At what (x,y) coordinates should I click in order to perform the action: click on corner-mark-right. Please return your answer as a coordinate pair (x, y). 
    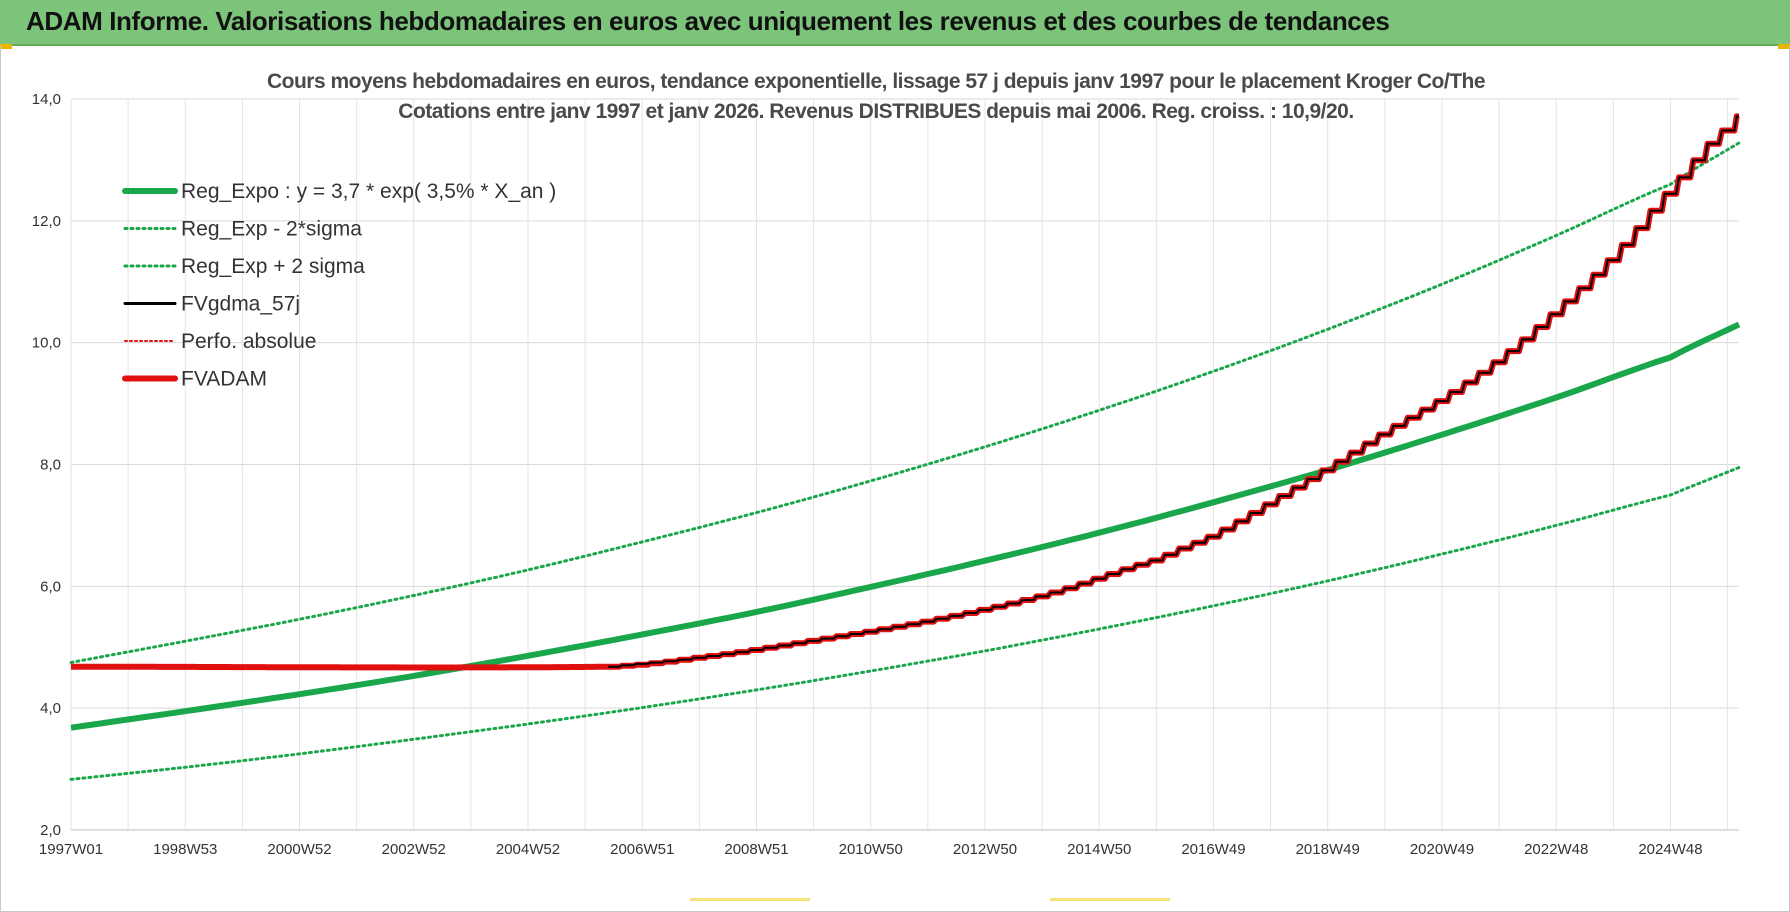
    Looking at the image, I should click on (1784, 46).